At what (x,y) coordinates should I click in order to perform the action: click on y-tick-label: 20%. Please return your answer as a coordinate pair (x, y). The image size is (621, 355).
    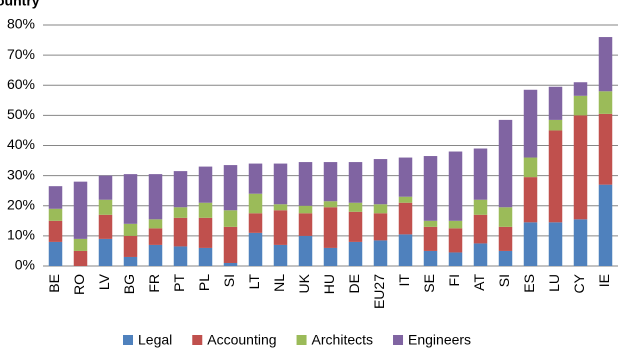
    Looking at the image, I should click on (21, 204).